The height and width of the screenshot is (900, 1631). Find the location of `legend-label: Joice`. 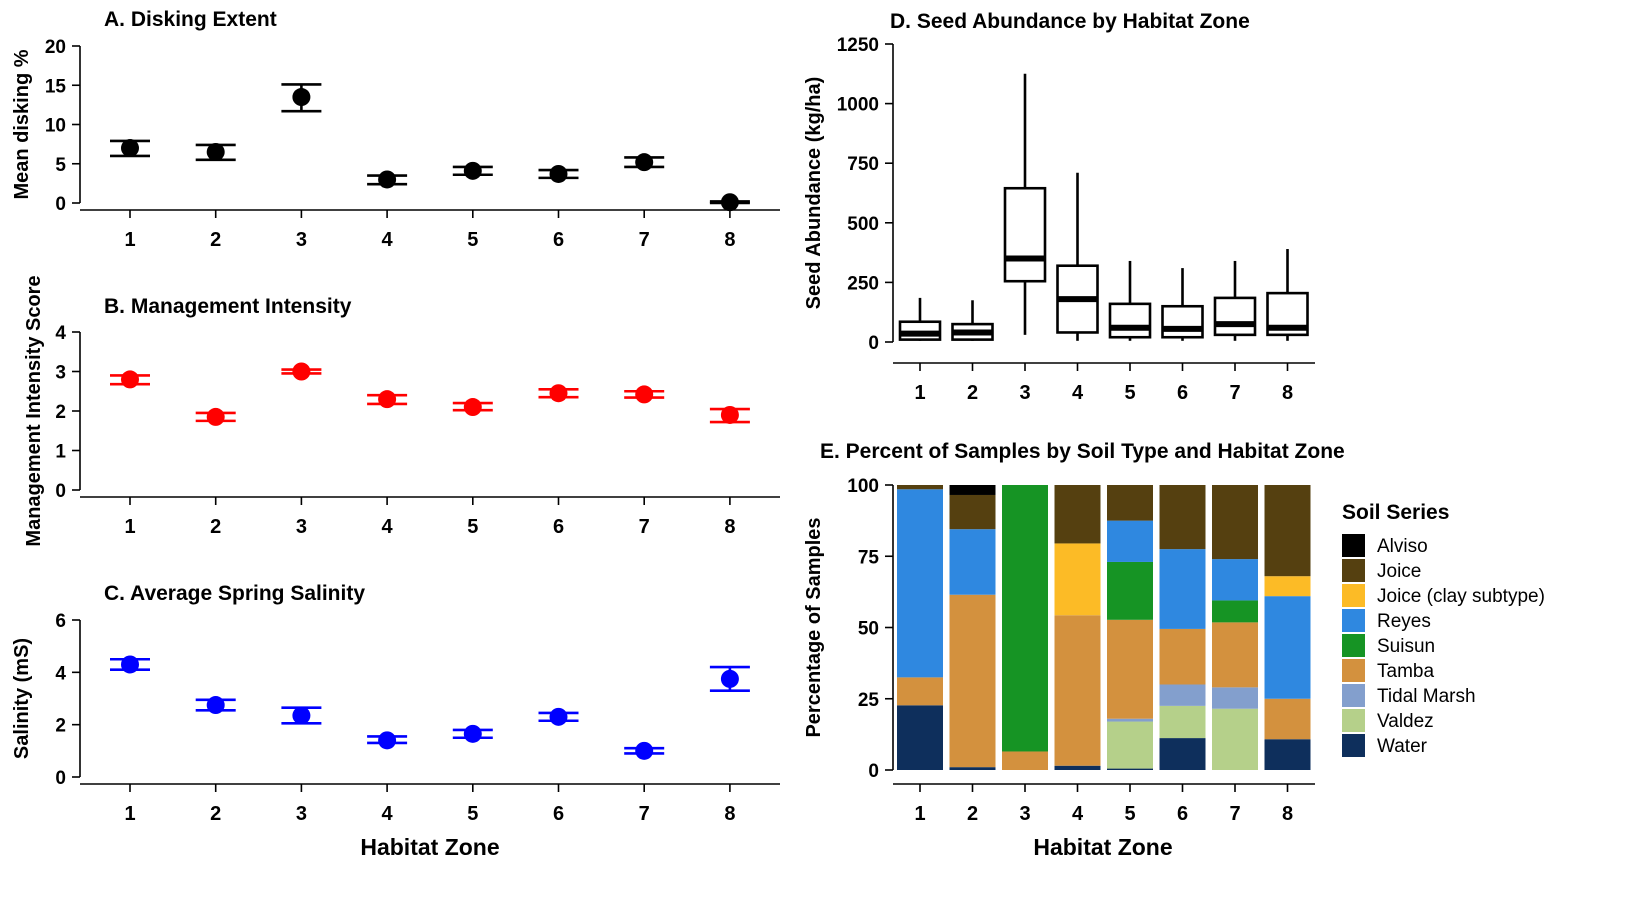

legend-label: Joice is located at coordinates (1399, 571).